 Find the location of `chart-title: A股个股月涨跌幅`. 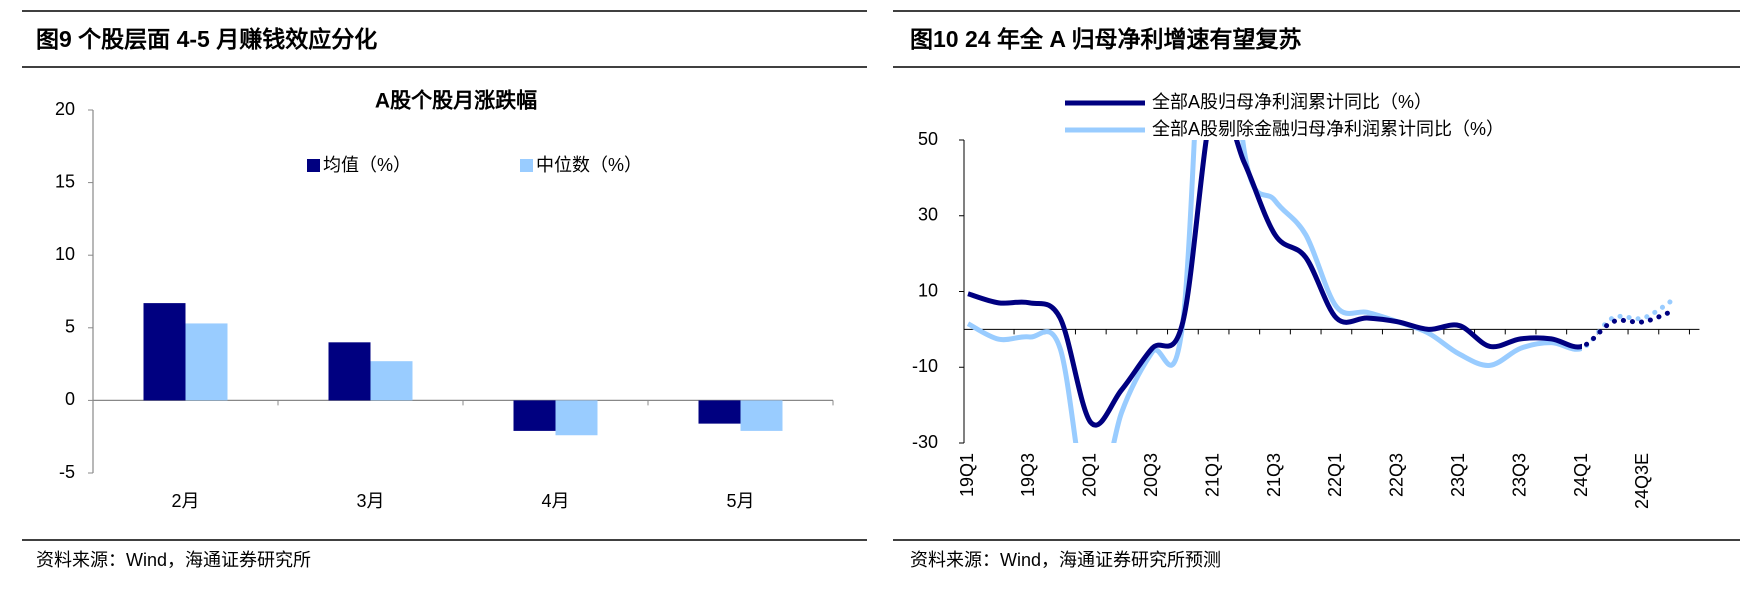

chart-title: A股个股月涨跌幅 is located at coordinates (456, 101).